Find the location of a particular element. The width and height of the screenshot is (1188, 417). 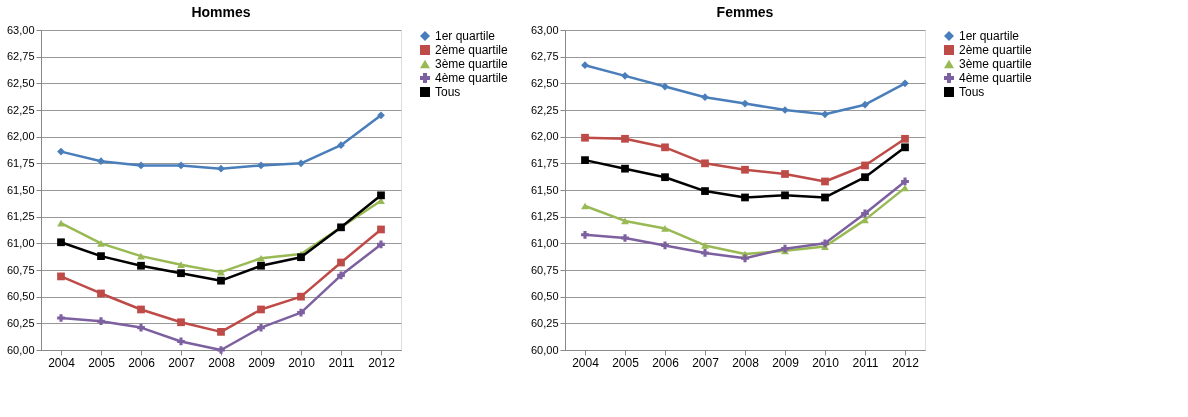

chart-title: Hommes is located at coordinates (221, 12).